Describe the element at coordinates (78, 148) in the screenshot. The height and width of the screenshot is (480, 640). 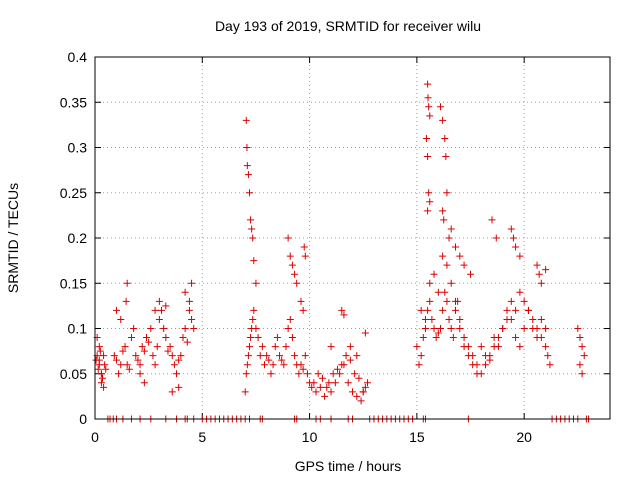
I see `y-tick-label: 0.3` at that location.